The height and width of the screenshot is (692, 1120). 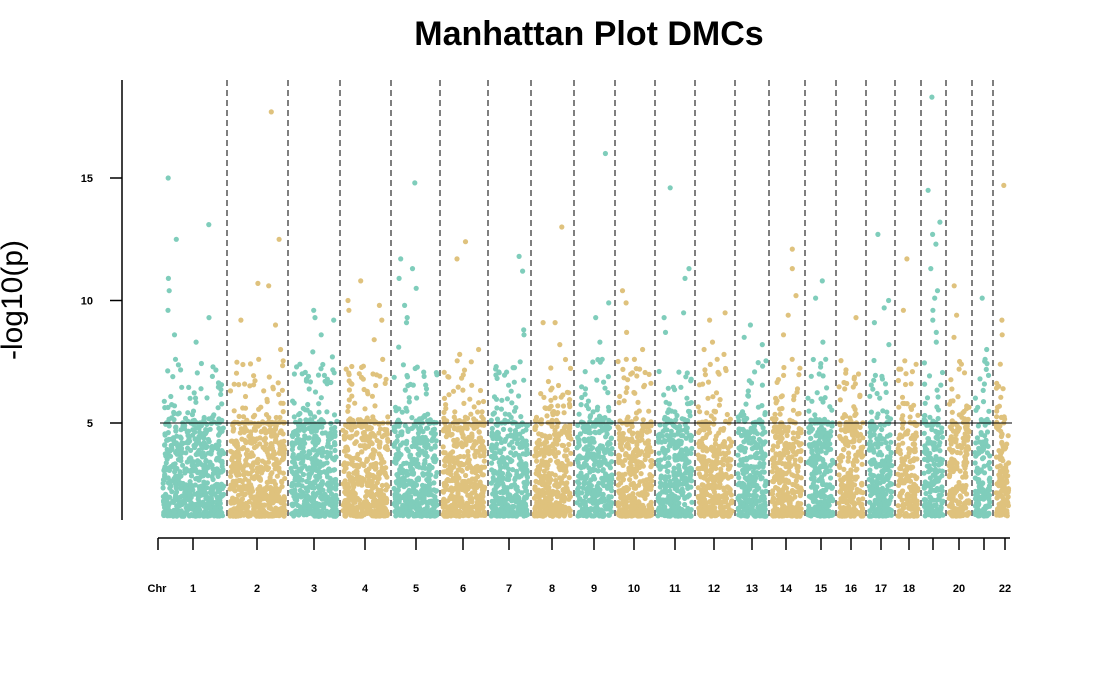 I want to click on point-chr11-top, so click(x=665, y=332).